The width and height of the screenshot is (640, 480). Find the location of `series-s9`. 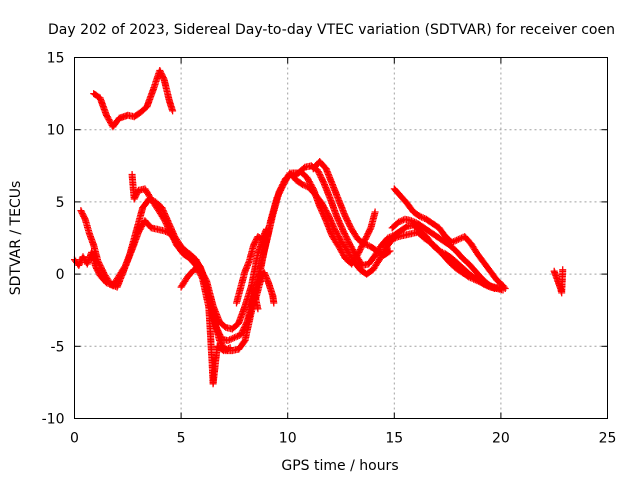

series-s9 is located at coordinates (334, 218).